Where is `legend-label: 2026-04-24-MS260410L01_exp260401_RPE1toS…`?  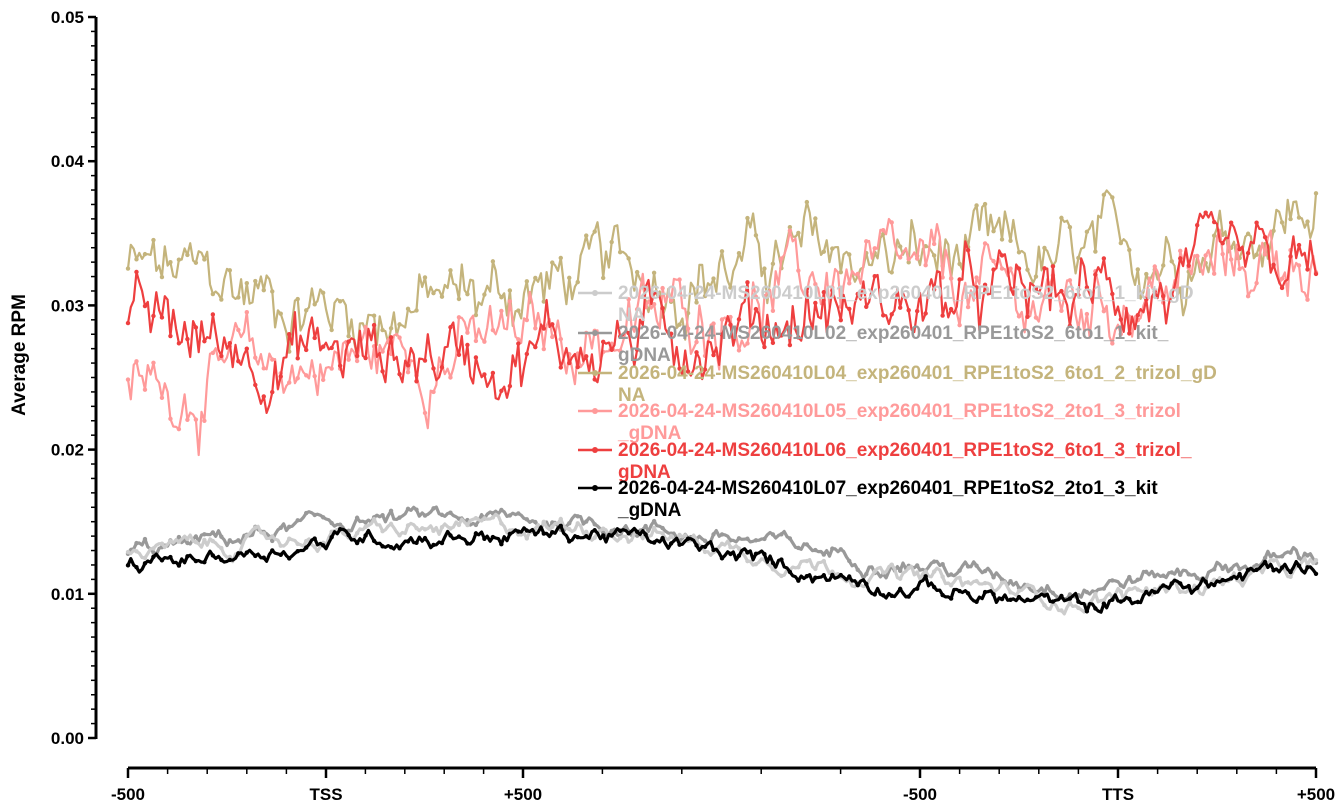
legend-label: 2026-04-24-MS260410L01_exp260401_RPE1toS… is located at coordinates (906, 293).